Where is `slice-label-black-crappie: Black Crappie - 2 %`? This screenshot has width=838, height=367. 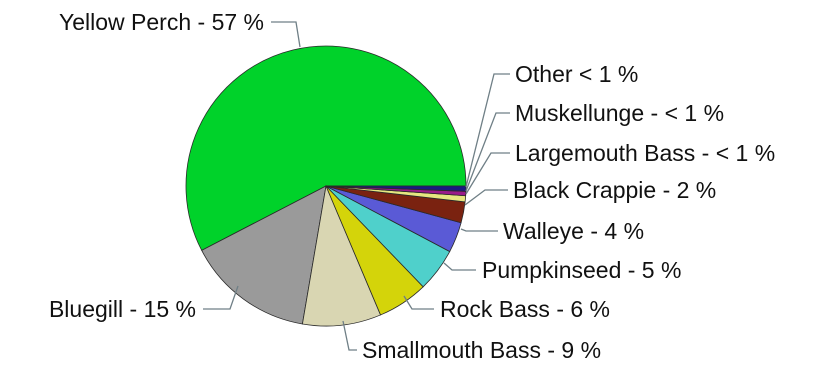 slice-label-black-crappie: Black Crappie - 2 % is located at coordinates (614, 190).